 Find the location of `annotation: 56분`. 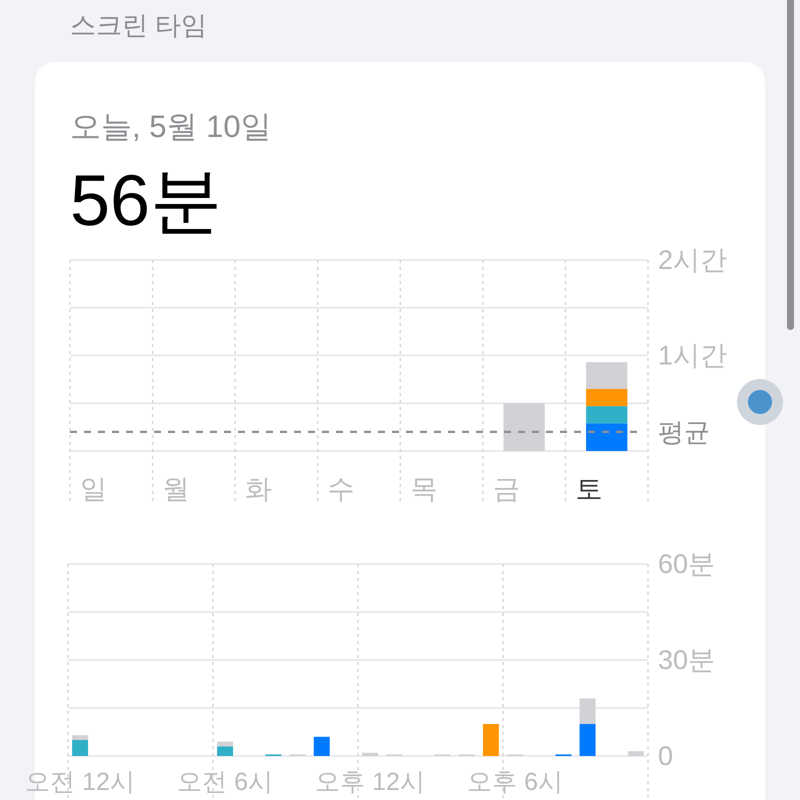

annotation: 56분 is located at coordinates (146, 201).